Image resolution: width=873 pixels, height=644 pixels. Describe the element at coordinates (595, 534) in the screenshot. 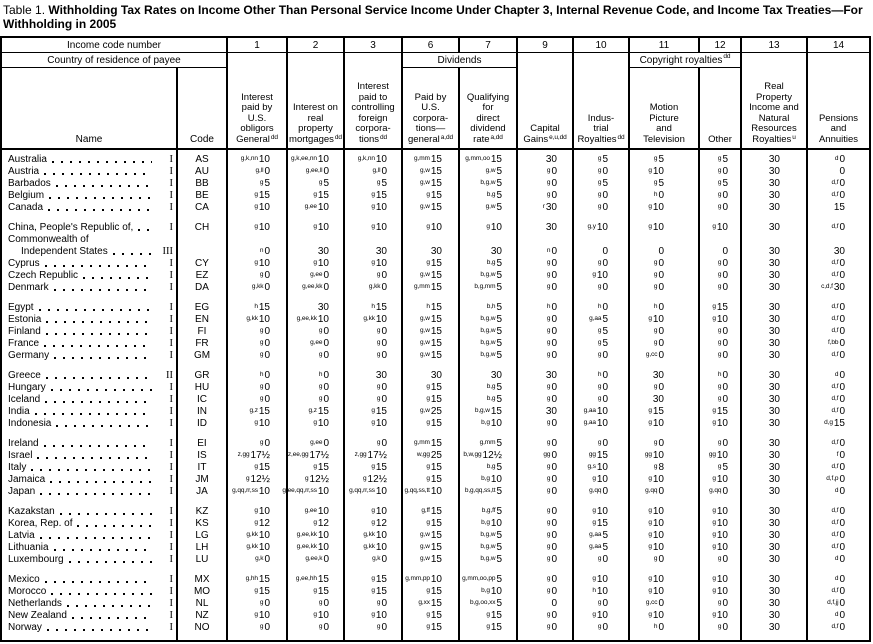

I see `footnote-superscript: g,aa` at that location.